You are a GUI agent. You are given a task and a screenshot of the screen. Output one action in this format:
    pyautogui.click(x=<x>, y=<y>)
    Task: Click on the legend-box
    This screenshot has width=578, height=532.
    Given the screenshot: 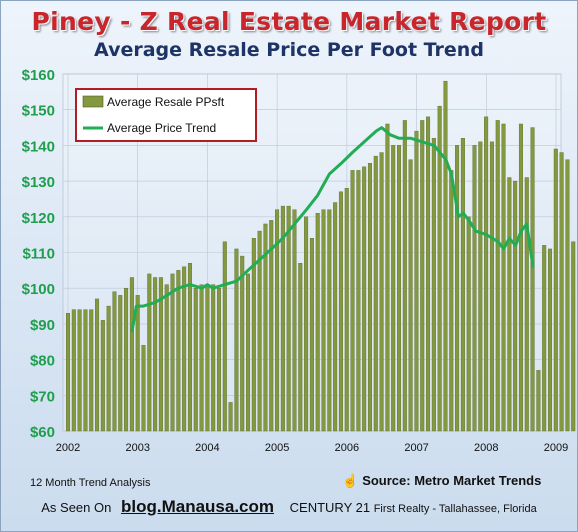 What is the action you would take?
    pyautogui.click(x=166, y=115)
    